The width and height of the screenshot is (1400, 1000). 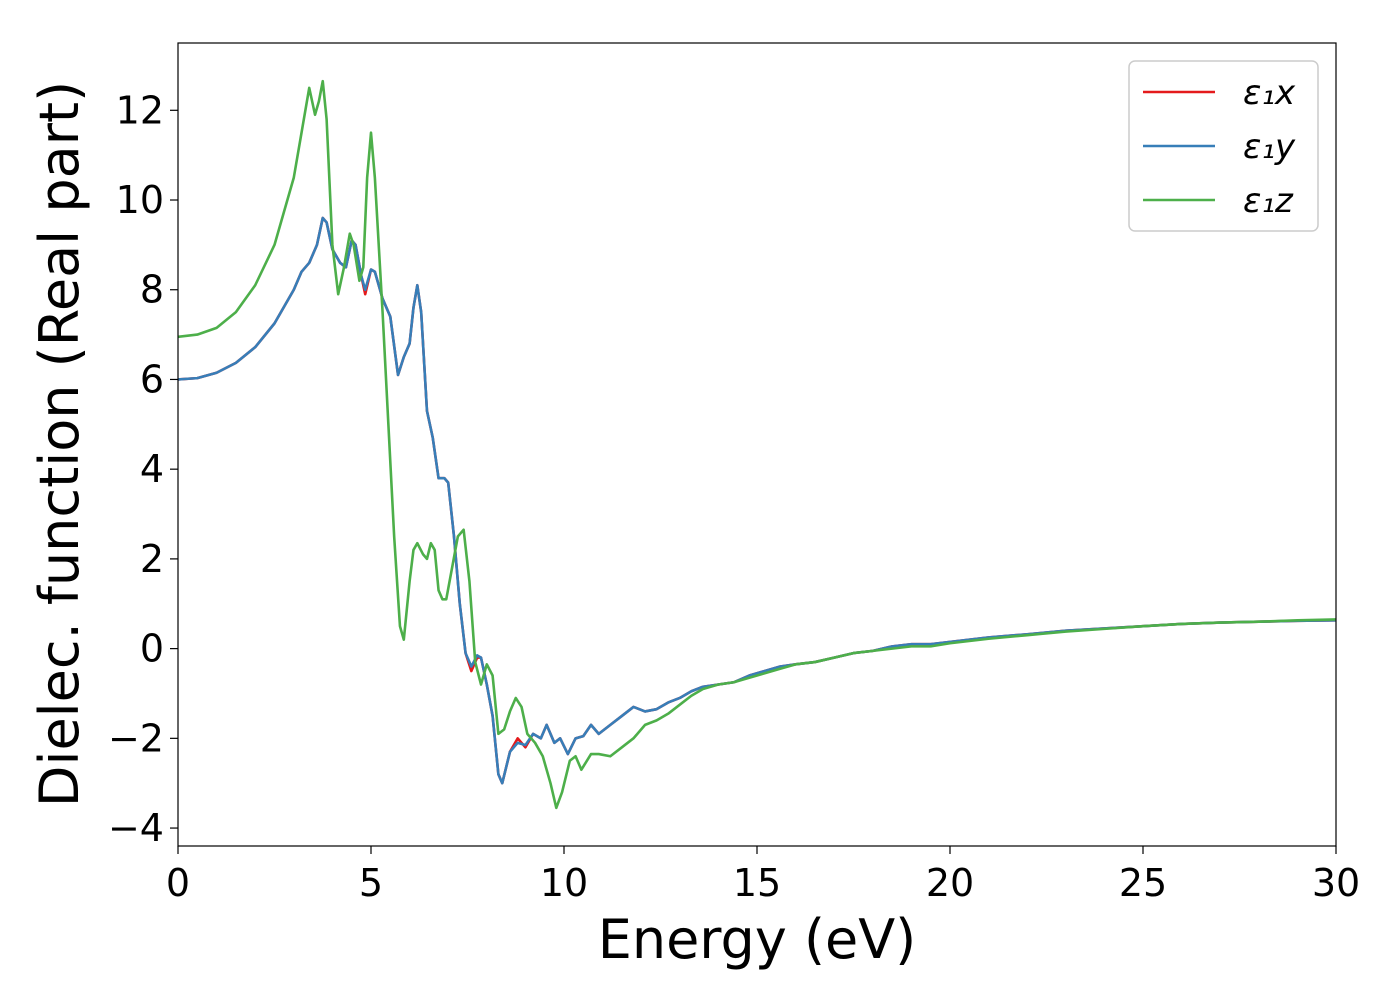 I want to click on legend-entry-e1z: ε₁z, so click(x=1218, y=201).